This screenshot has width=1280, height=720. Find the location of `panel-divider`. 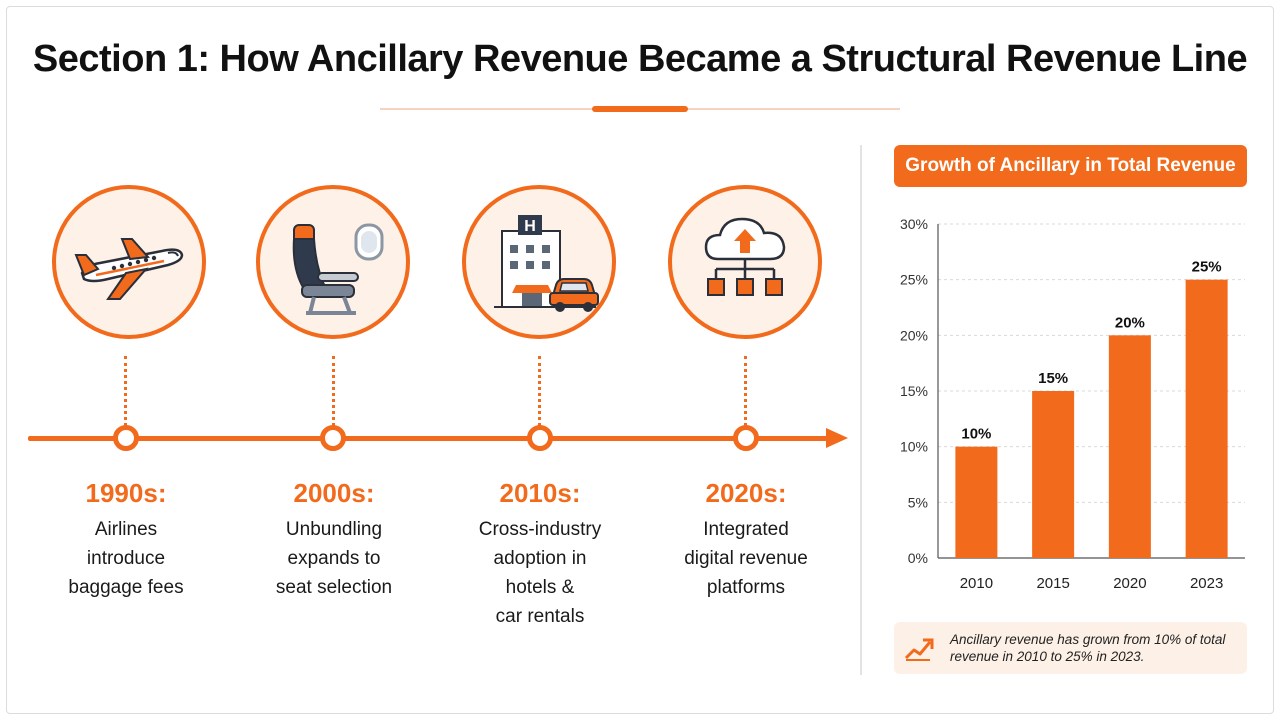

panel-divider is located at coordinates (861, 410).